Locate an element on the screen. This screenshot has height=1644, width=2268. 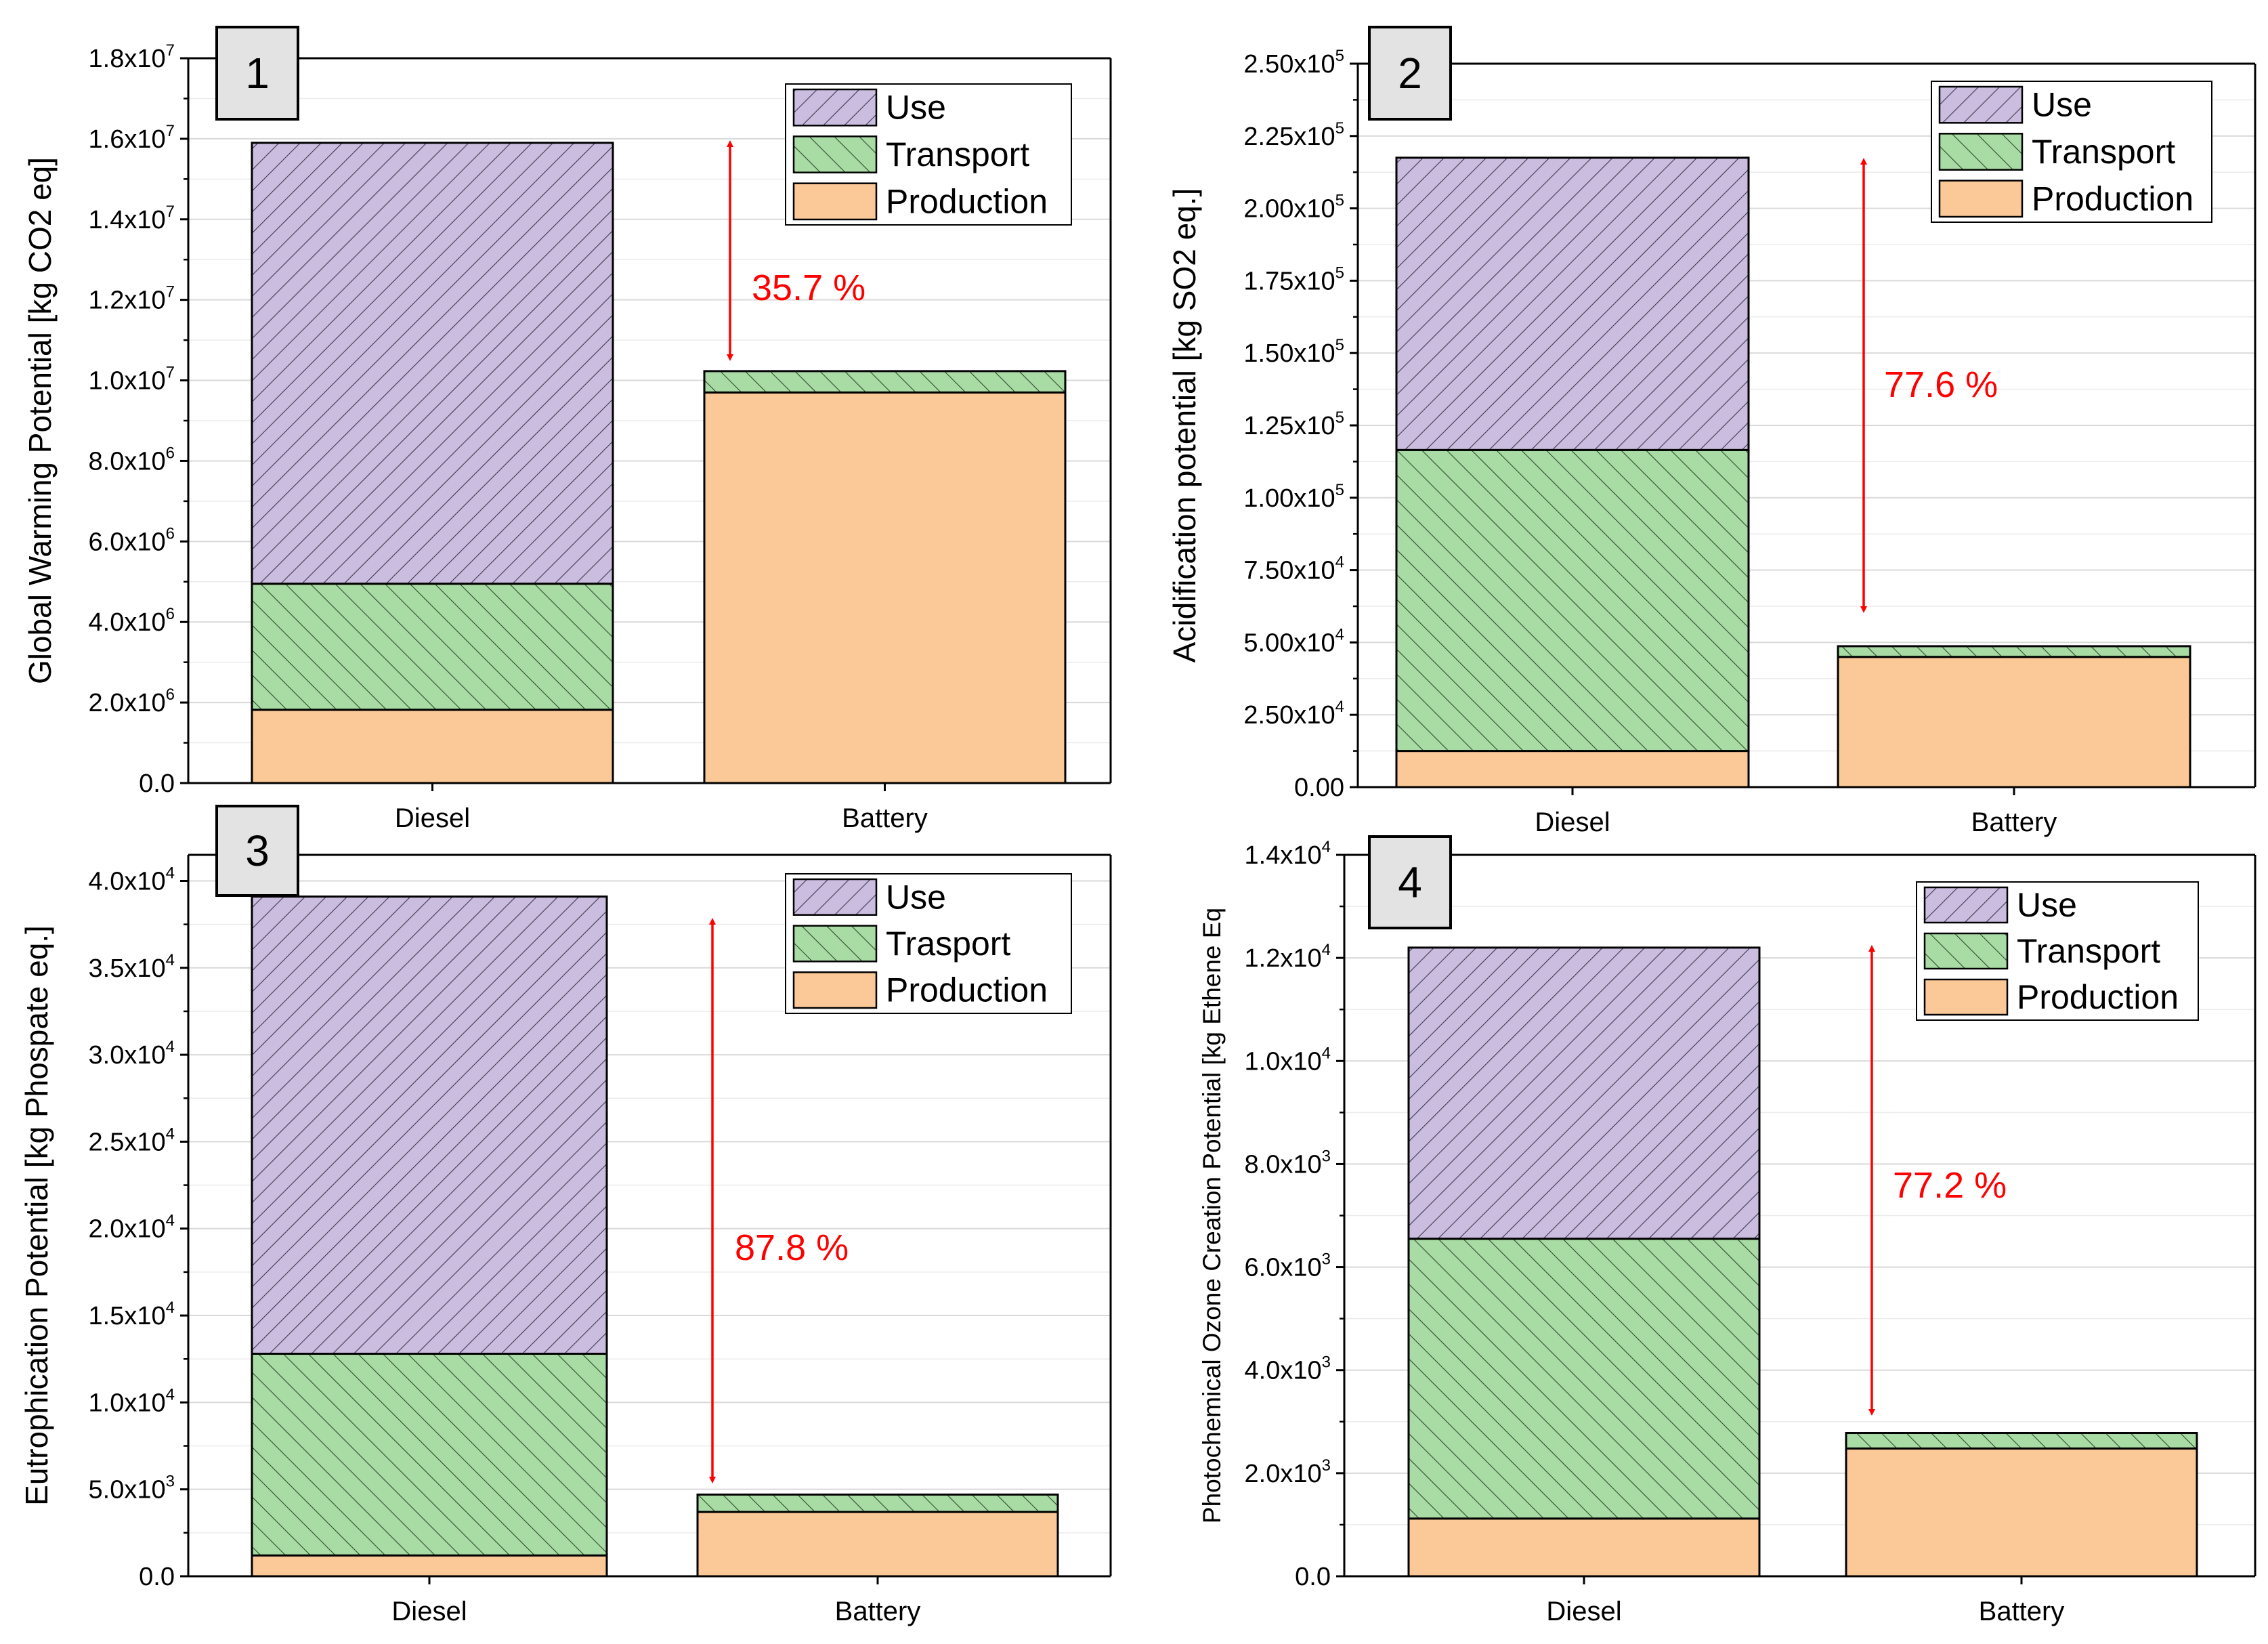
panel-4-number-box is located at coordinates (1410, 882).